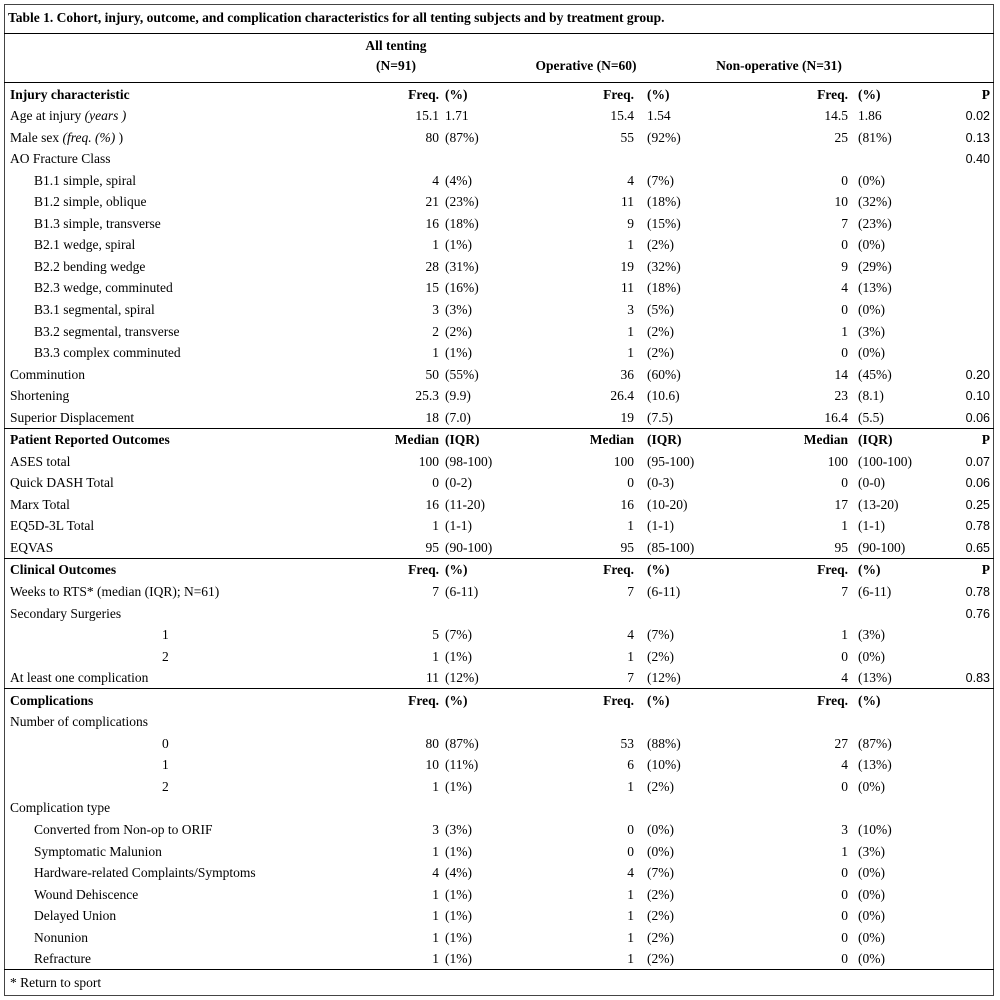  What do you see at coordinates (836, 417) in the screenshot?
I see `non-operative-value: 16.4` at bounding box center [836, 417].